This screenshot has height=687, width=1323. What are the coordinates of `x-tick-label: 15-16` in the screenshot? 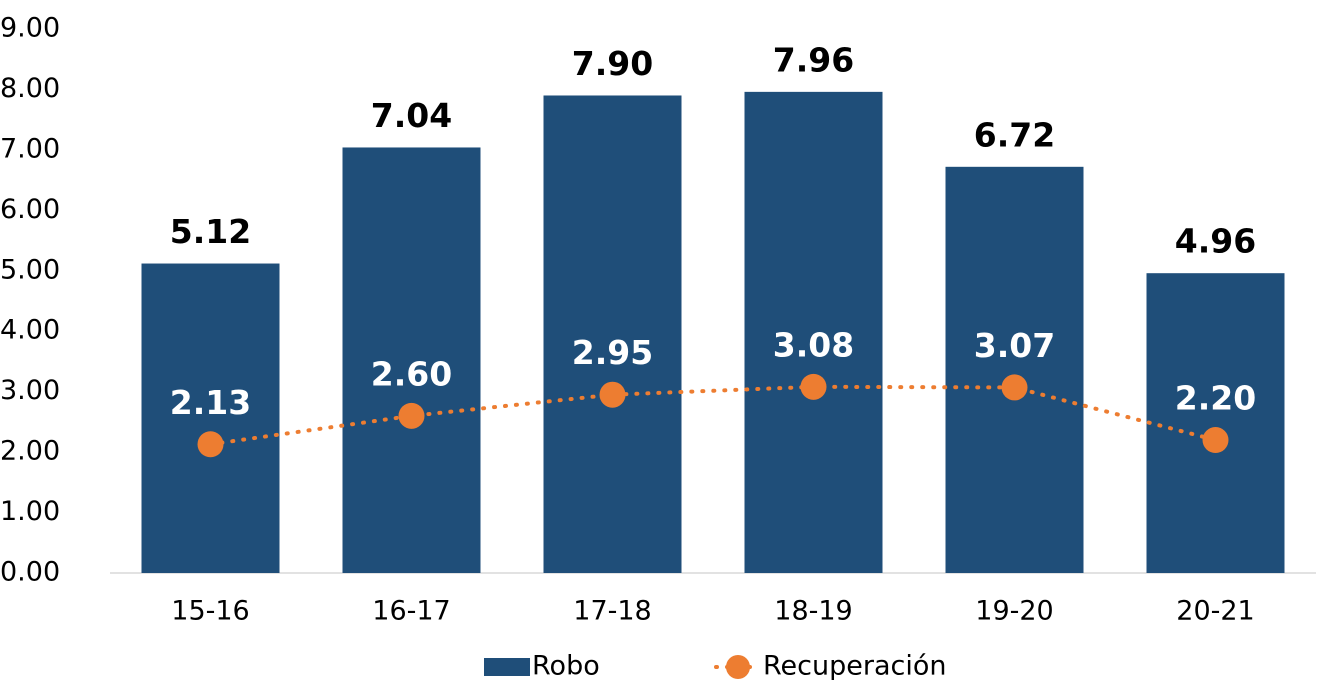 It's located at (210, 611).